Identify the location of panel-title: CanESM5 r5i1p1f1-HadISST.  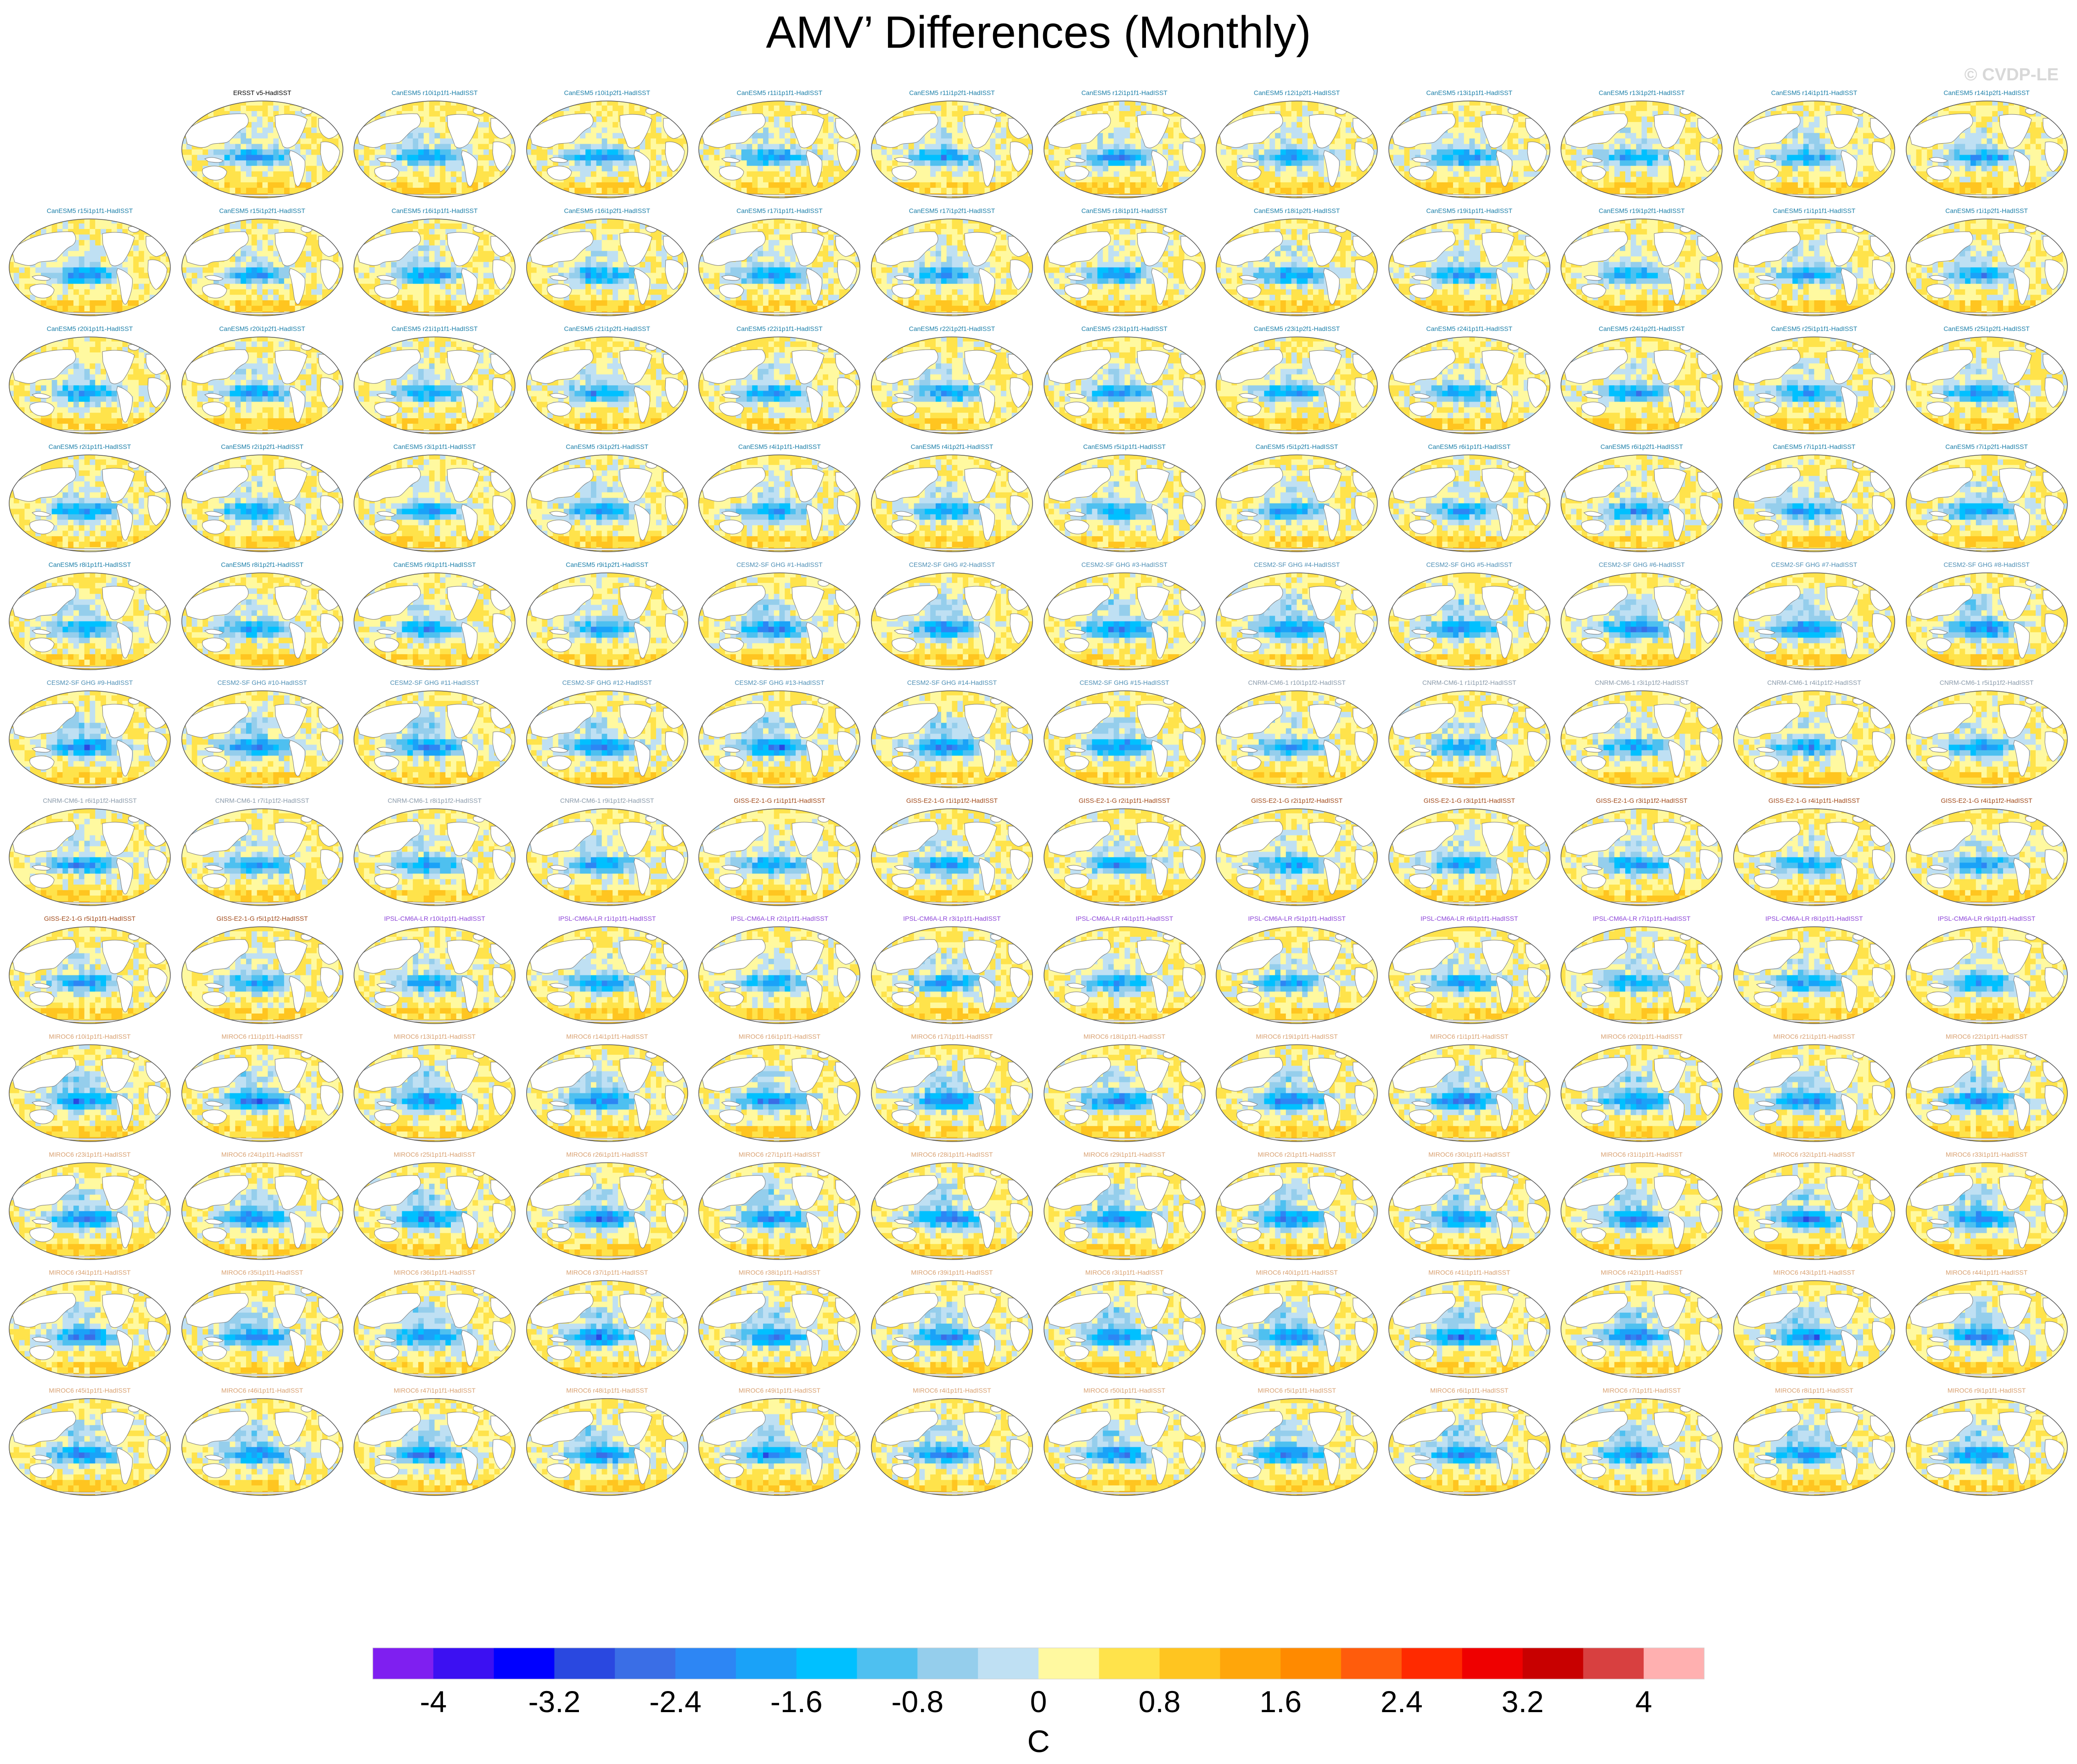
(1124, 446).